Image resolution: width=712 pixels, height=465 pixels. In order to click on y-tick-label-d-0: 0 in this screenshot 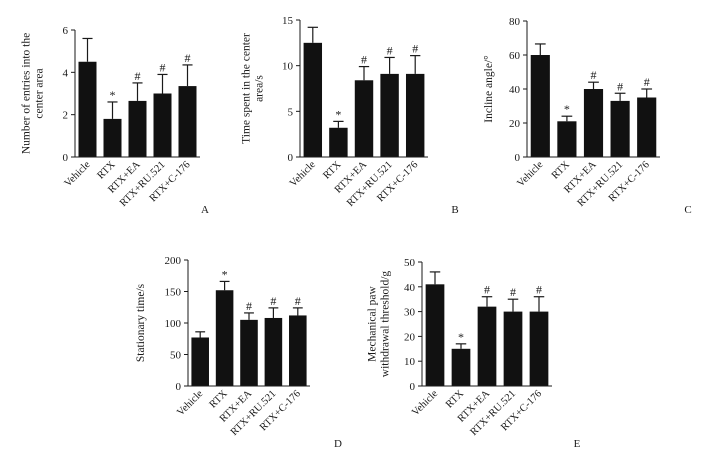, I will do `click(179, 387)`.